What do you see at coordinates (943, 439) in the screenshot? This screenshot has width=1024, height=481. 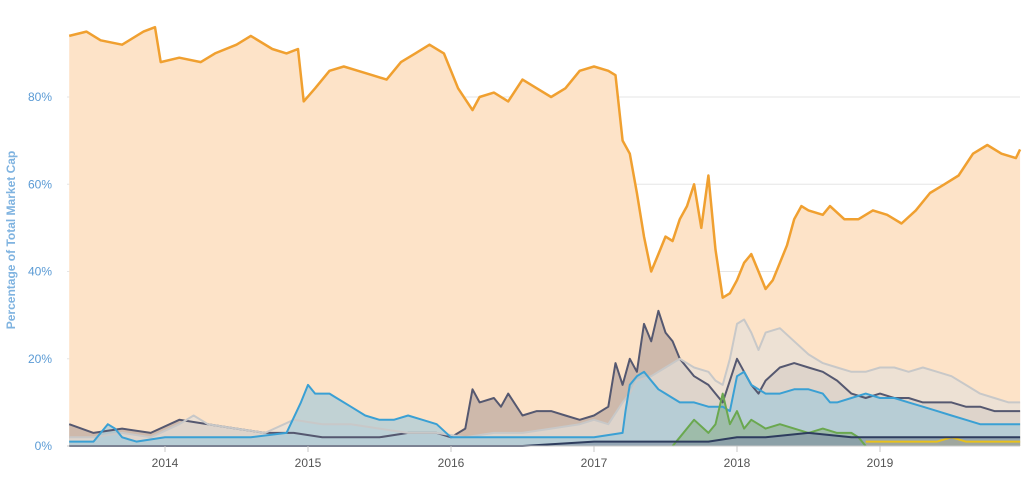 I see `series-line-s6` at bounding box center [943, 439].